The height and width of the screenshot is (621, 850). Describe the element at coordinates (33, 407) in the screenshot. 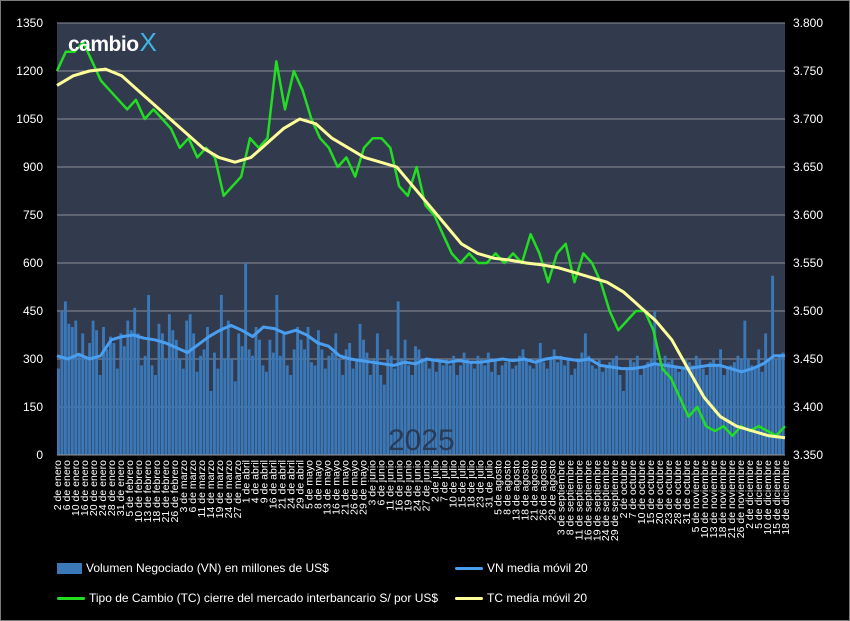

I see `y-left-tick-label: 150` at that location.